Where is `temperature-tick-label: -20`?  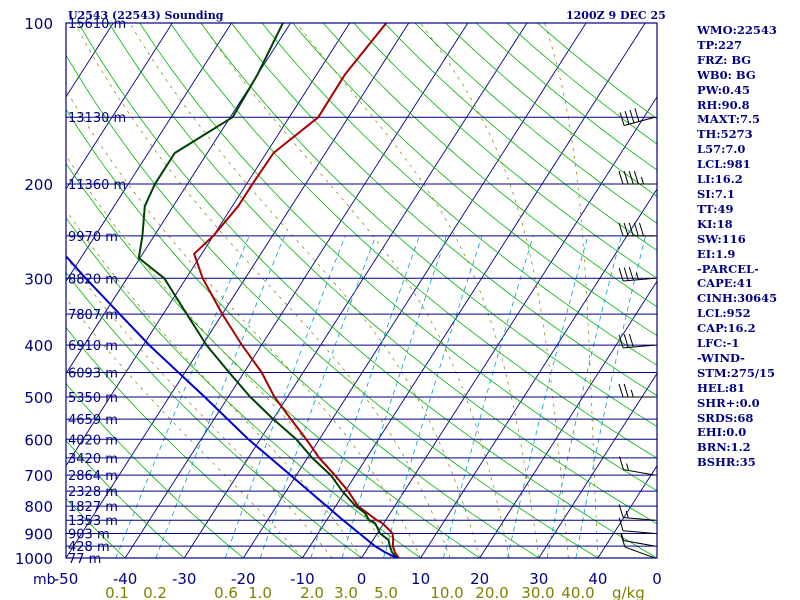 temperature-tick-label: -20 is located at coordinates (243, 579).